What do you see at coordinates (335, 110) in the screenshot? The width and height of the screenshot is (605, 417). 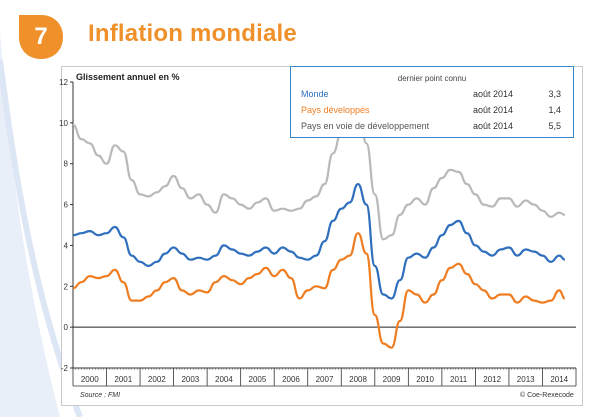 I see `legend-name-developpes: Pays développés` at bounding box center [335, 110].